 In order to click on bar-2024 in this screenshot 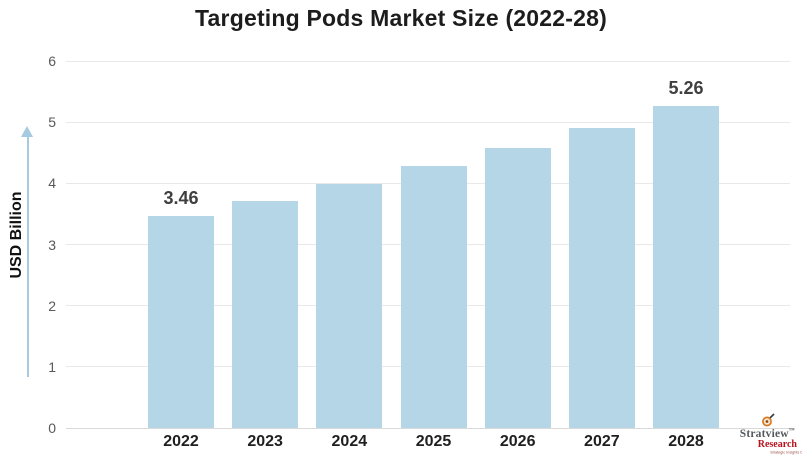, I will do `click(349, 305)`.